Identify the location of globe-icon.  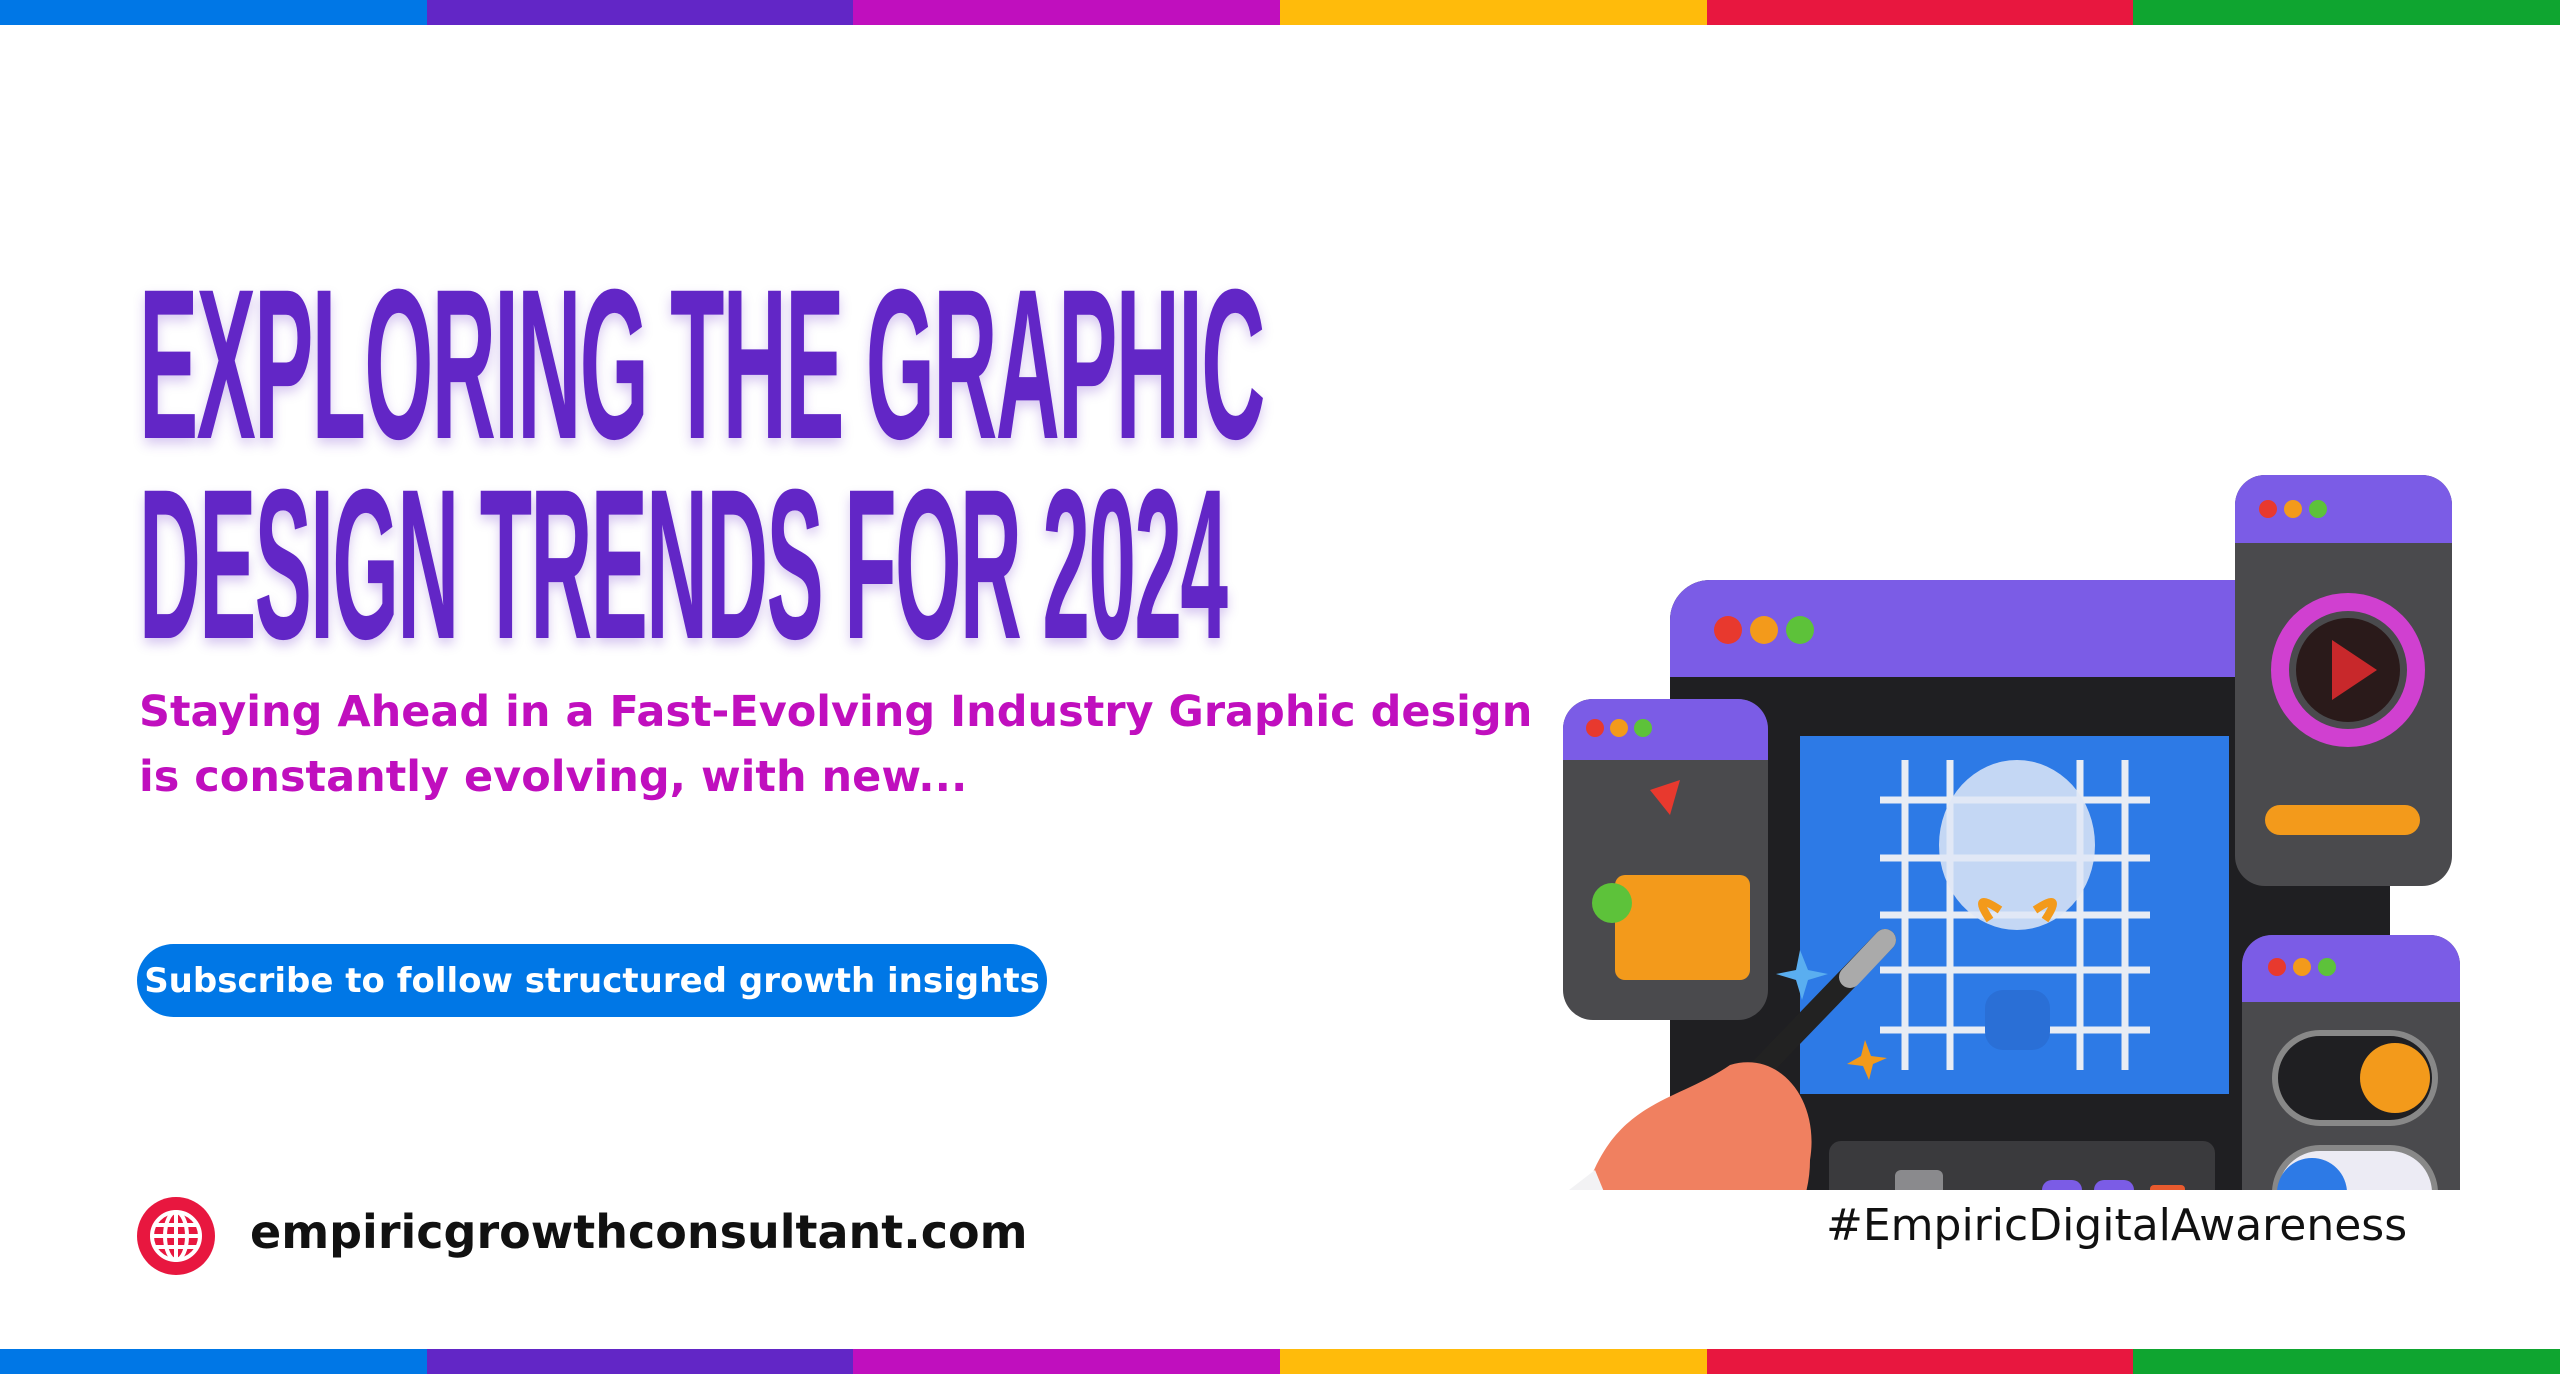
(176, 1236).